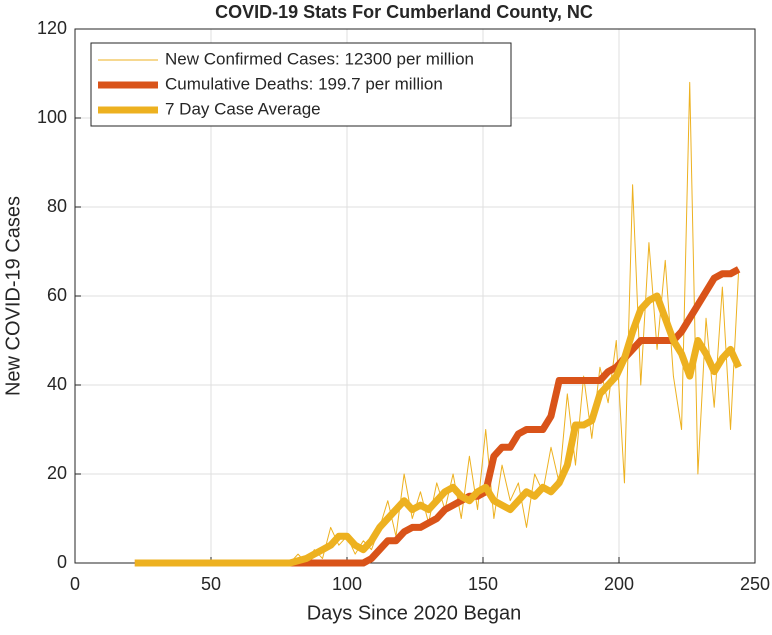 This screenshot has width=772, height=635. I want to click on x-axis-label: Days Since 2020 Began, so click(414, 613).